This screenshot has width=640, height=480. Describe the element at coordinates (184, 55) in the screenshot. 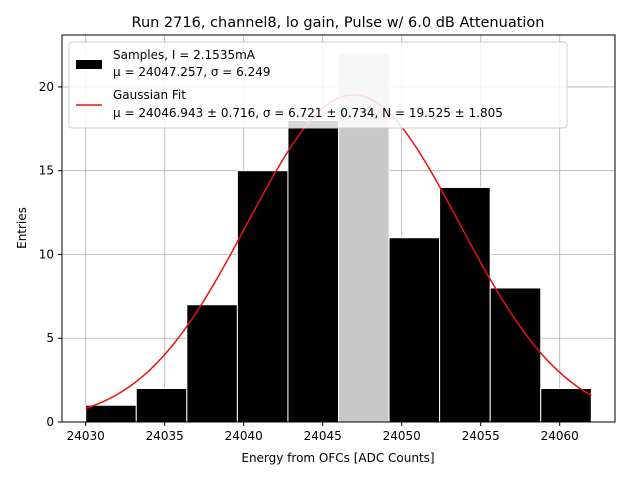

I see `legend-label-samples: Samples, I = 2.1535mA` at that location.